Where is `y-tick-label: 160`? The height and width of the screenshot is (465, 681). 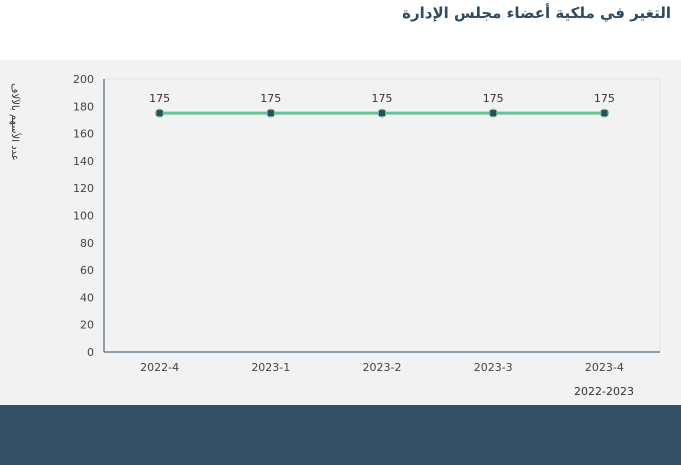
y-tick-label: 160 is located at coordinates (83, 134).